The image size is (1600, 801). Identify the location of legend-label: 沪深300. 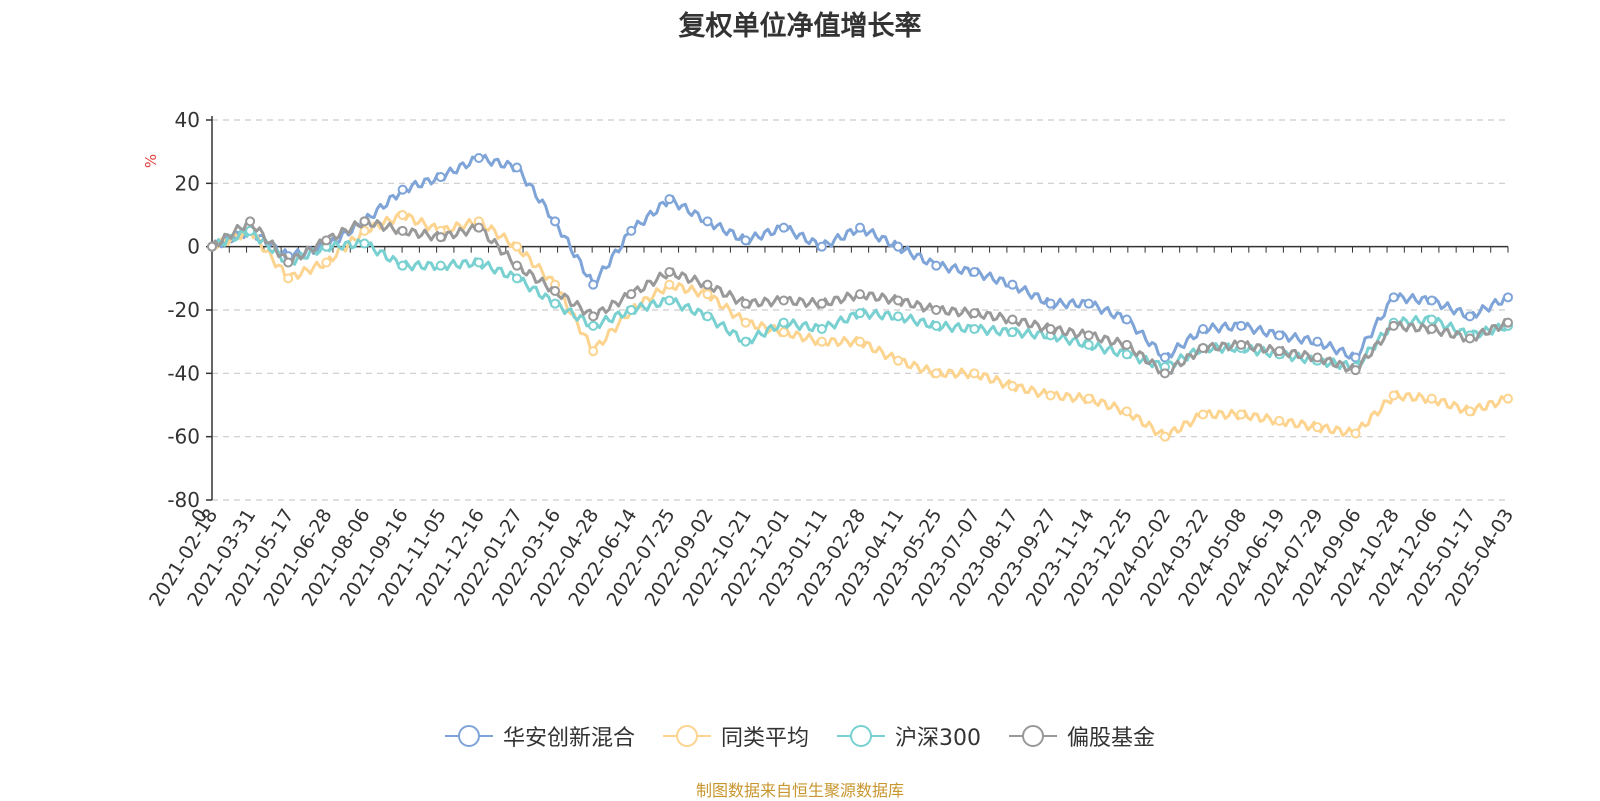
(938, 738).